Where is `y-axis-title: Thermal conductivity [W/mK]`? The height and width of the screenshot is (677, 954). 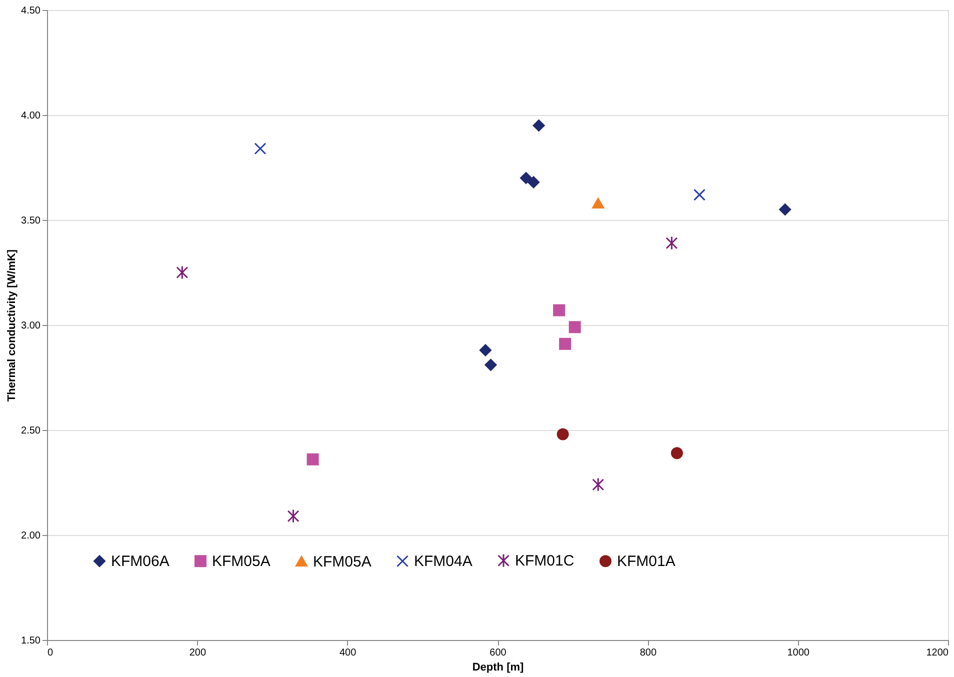 y-axis-title: Thermal conductivity [W/mK] is located at coordinates (12, 325).